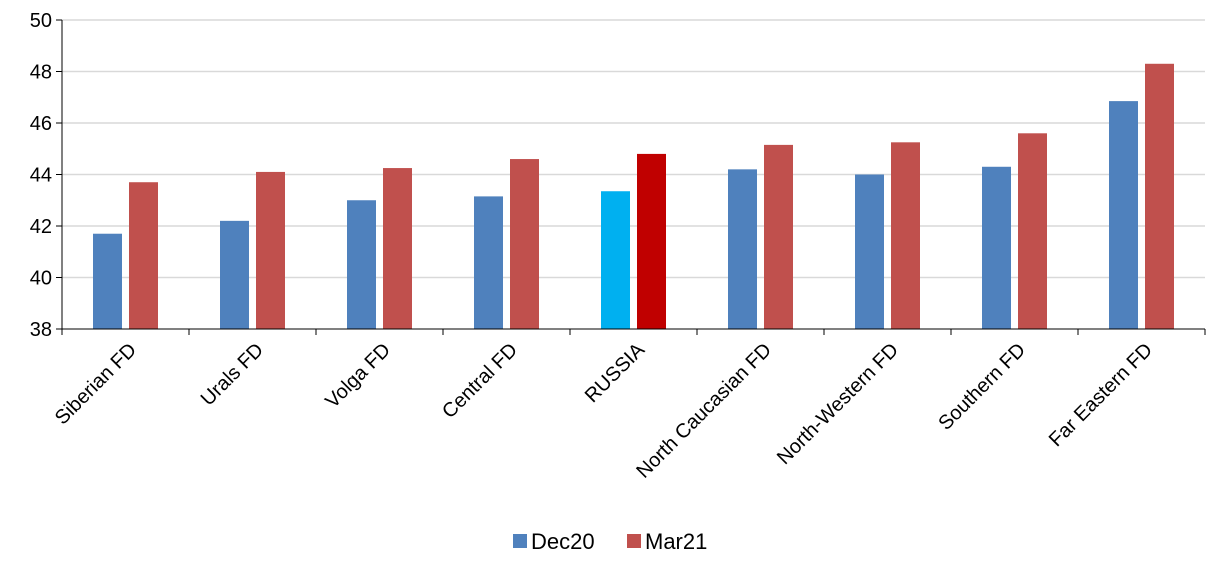  Describe the element at coordinates (1101, 395) in the screenshot. I see `category-label: Far Eastern FD` at that location.